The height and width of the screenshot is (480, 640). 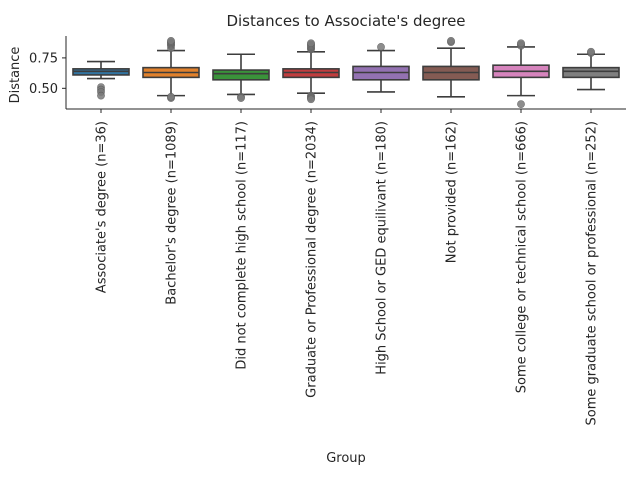 I want to click on y-ticks: 0.50 0.75, so click(x=47, y=74).